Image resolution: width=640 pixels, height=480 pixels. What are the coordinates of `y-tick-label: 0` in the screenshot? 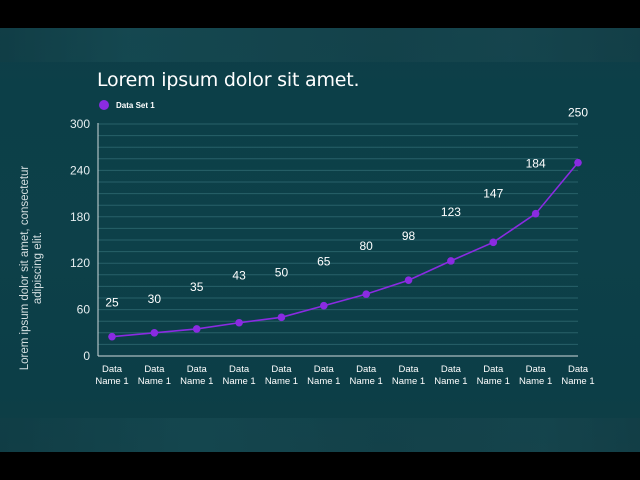 It's located at (86, 356).